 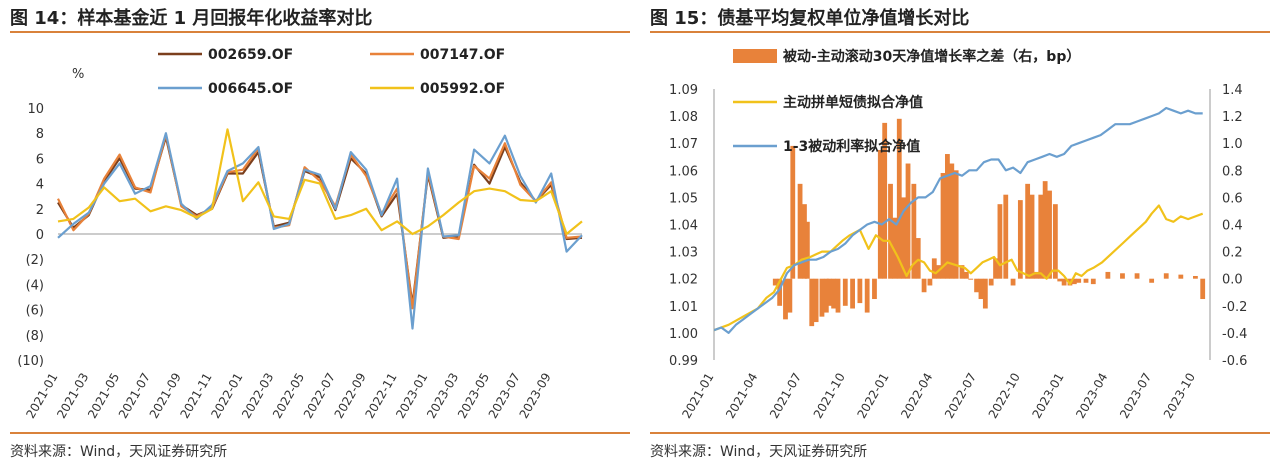 What do you see at coordinates (1232, 198) in the screenshot?
I see `y-right-tick-label: 0.6` at bounding box center [1232, 198].